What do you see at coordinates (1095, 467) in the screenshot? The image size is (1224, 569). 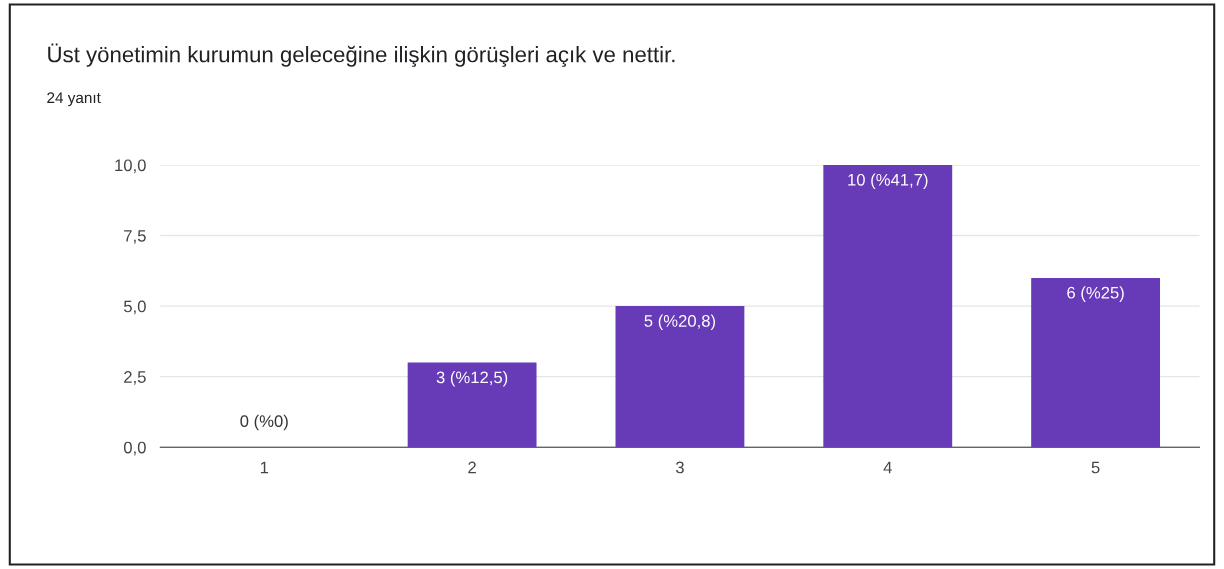 I see `x-tick-label: 5` at bounding box center [1095, 467].